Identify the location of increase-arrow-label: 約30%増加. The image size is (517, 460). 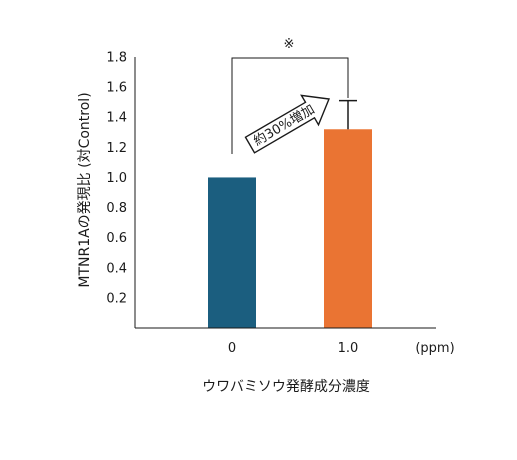
(284, 125).